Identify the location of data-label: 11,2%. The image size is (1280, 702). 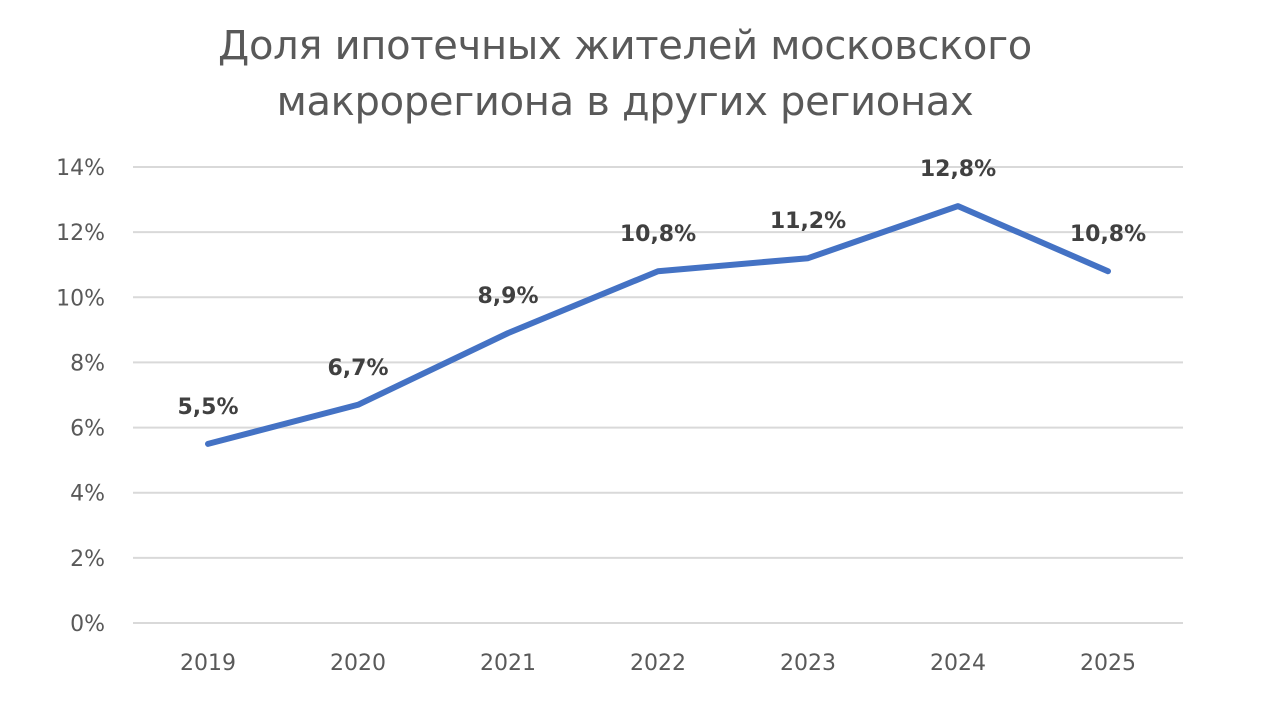
(808, 221).